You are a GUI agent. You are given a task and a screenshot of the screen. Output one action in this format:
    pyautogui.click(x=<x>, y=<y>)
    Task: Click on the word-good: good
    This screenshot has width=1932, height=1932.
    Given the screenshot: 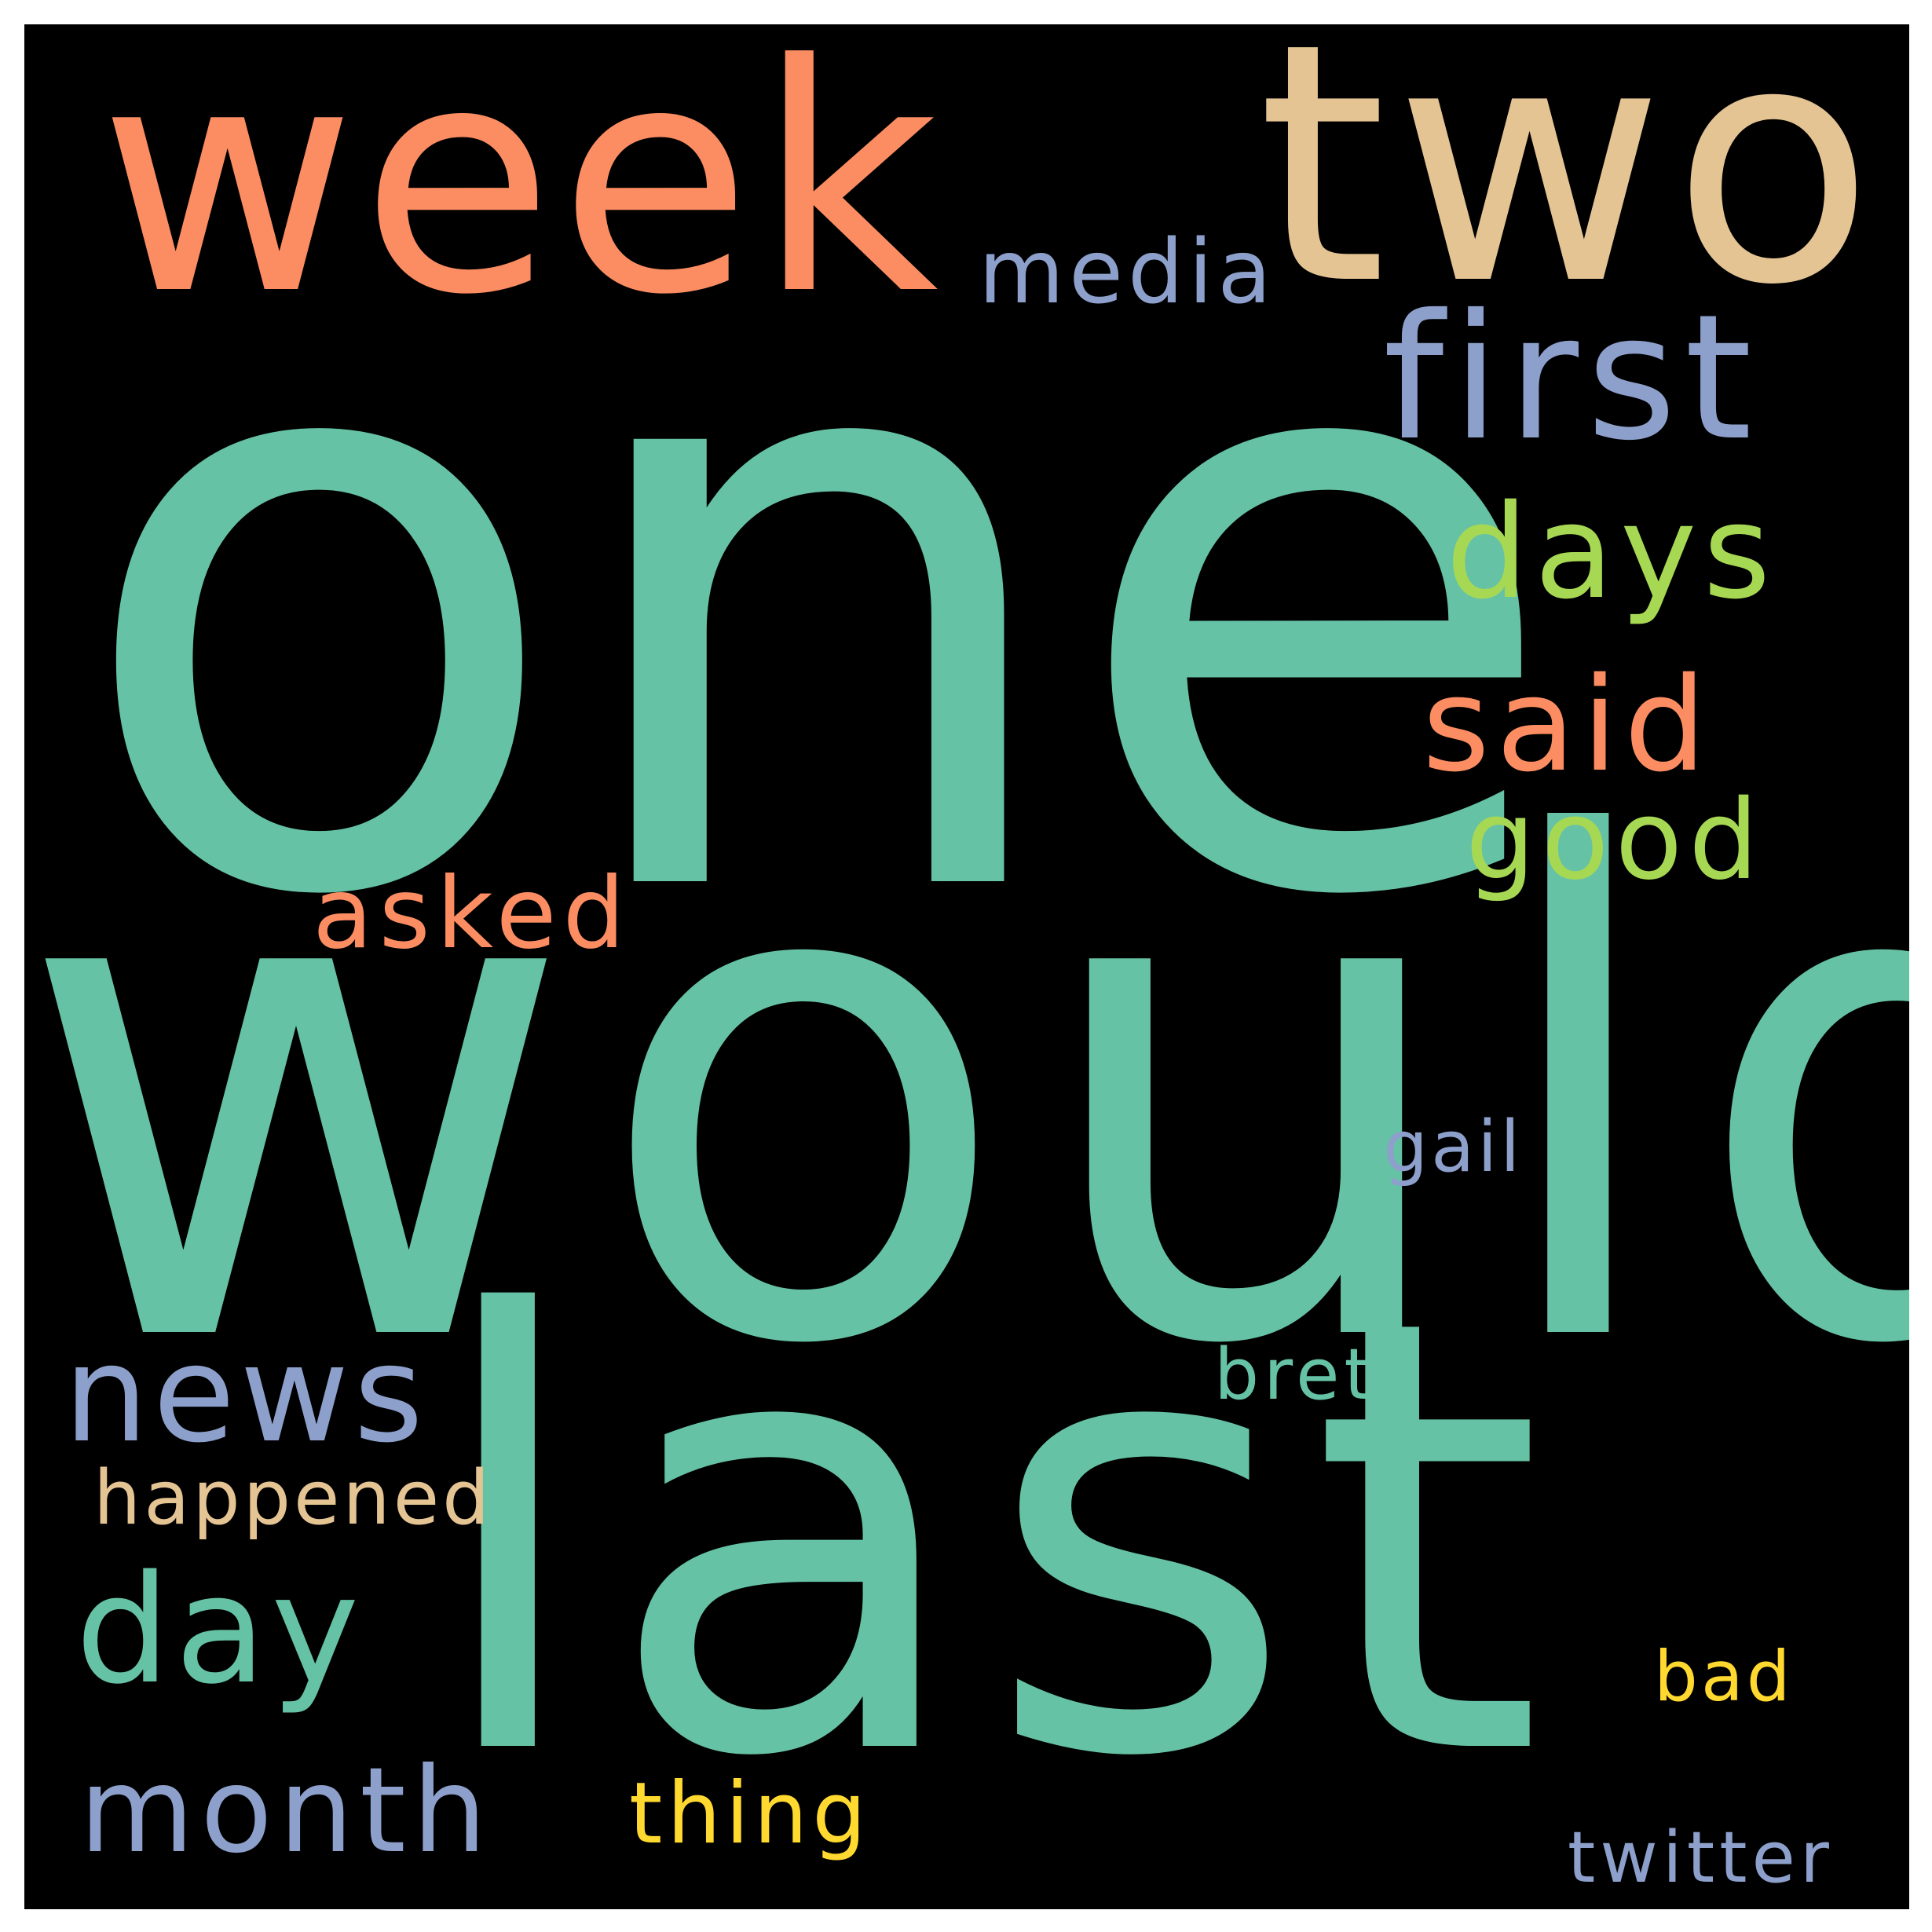 What is the action you would take?
    pyautogui.click(x=1616, y=841)
    